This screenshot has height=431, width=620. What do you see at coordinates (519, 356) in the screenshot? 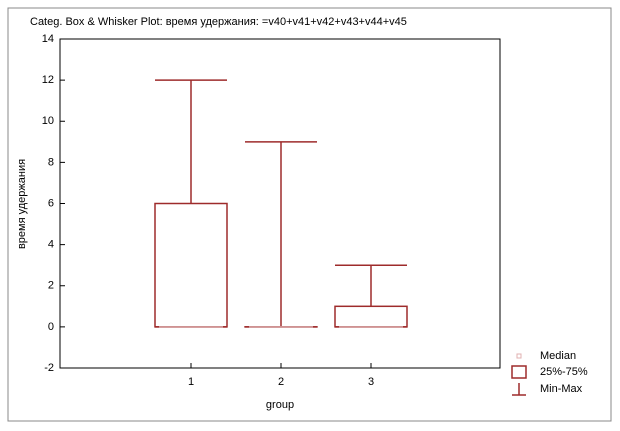
I see `legend-median-icon` at bounding box center [519, 356].